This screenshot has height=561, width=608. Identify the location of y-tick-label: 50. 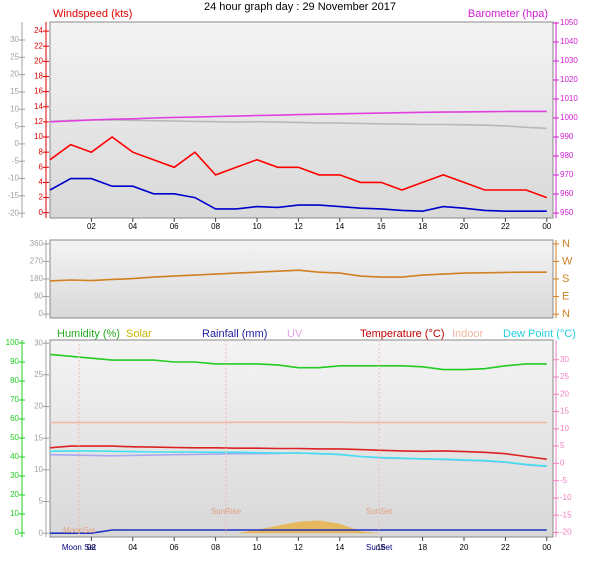
(14, 437).